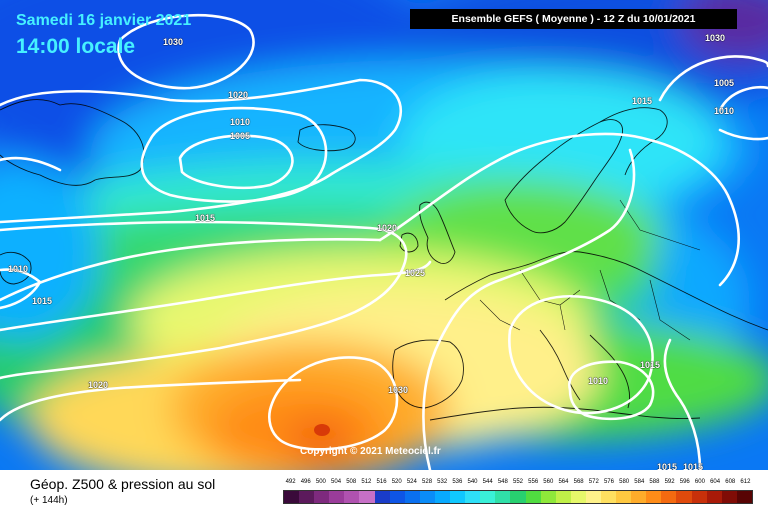  Describe the element at coordinates (457, 482) in the screenshot. I see `scale-label: 536` at that location.